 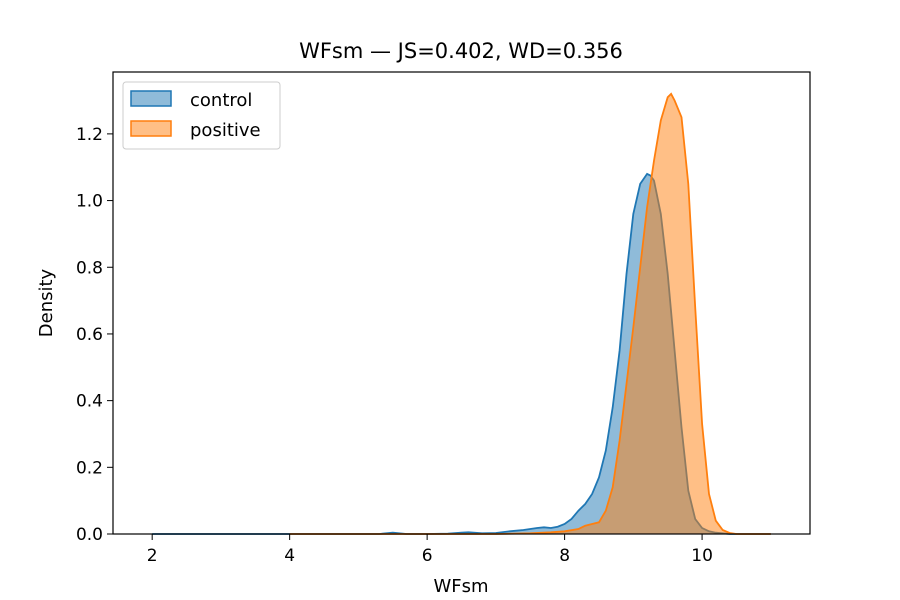 I want to click on x-axis-label: WFsm, so click(x=460, y=586).